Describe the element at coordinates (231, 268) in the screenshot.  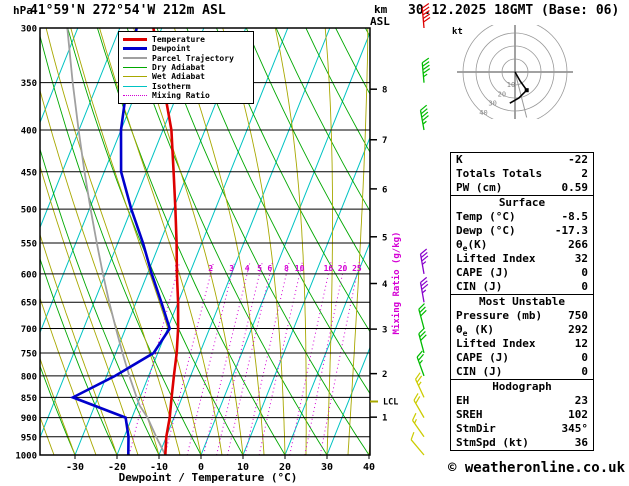
I see `mixing-ratio-value-label: 3` at that location.